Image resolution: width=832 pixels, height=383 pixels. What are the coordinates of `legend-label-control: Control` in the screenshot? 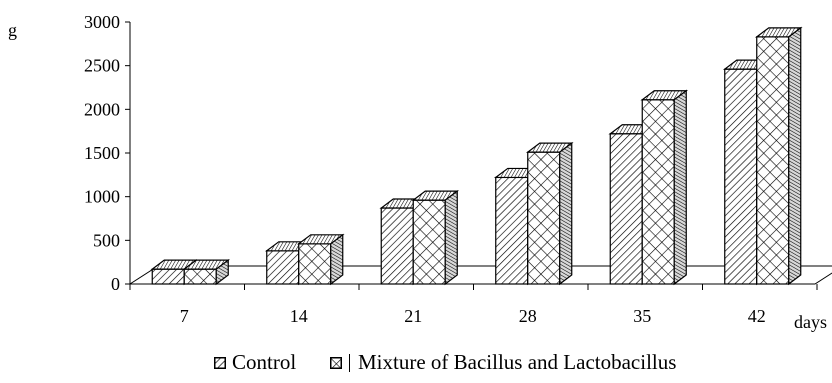 It's located at (264, 362).